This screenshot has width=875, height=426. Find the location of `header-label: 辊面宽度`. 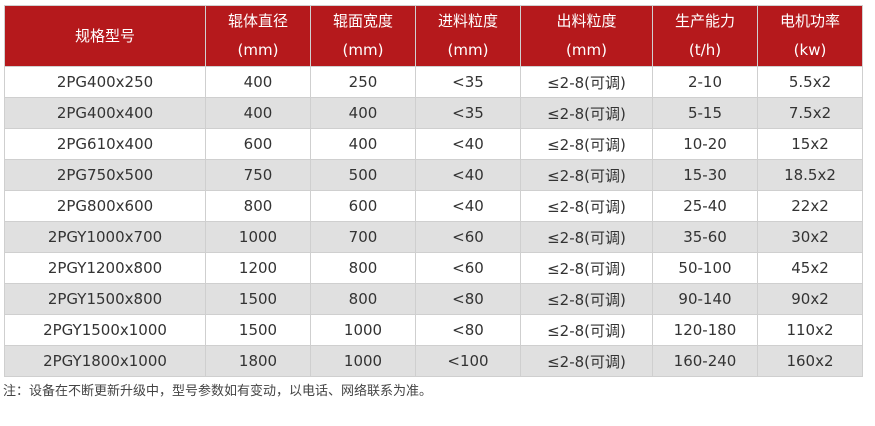

header-label: 辊面宽度 is located at coordinates (362, 21).